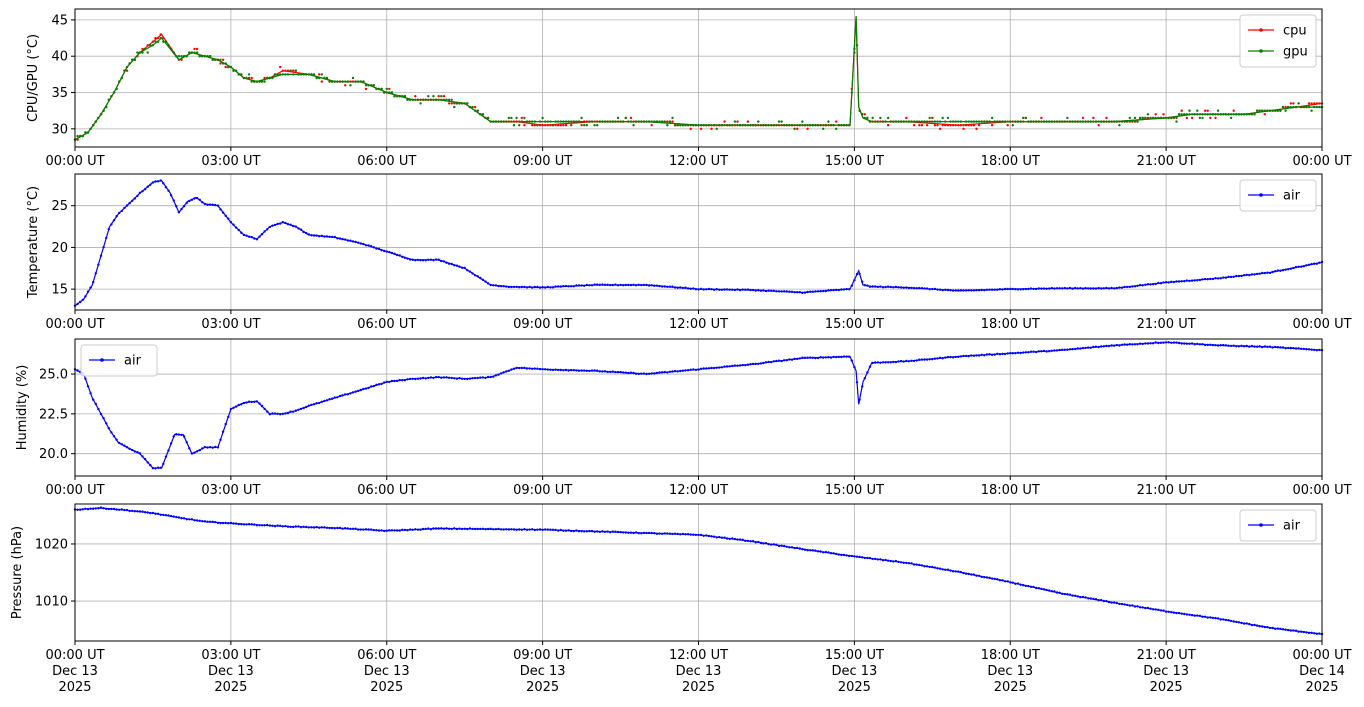 The height and width of the screenshot is (707, 1364). Describe the element at coordinates (854, 324) in the screenshot. I see `x-tick-label: 15:00 UT` at that location.